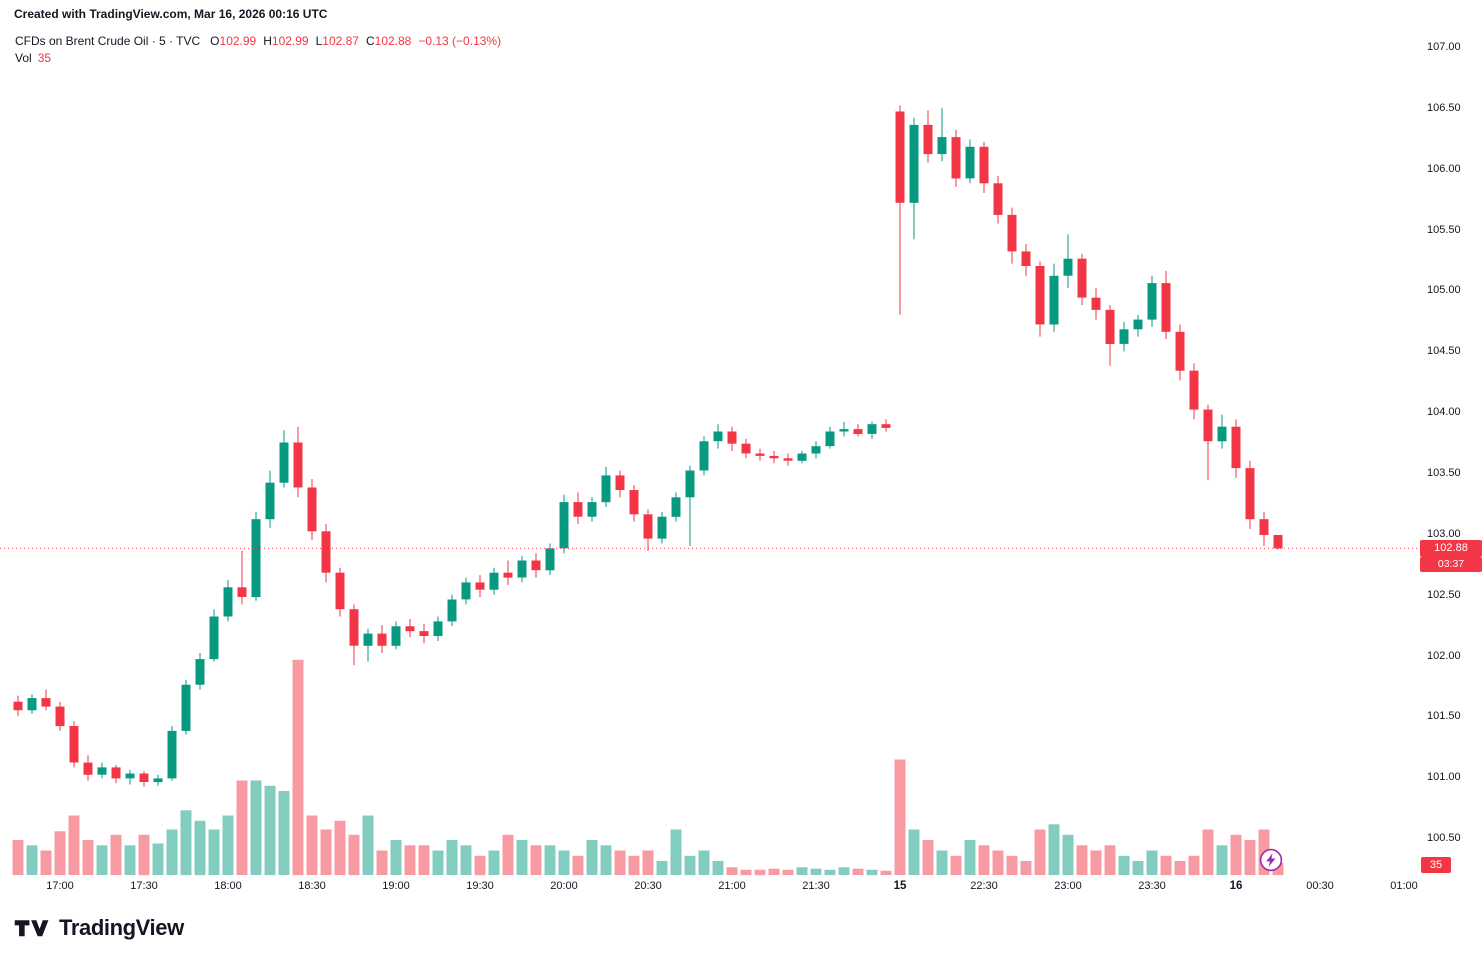  What do you see at coordinates (460, 41) in the screenshot?
I see `price-change: −0.13 (−0.13%)` at bounding box center [460, 41].